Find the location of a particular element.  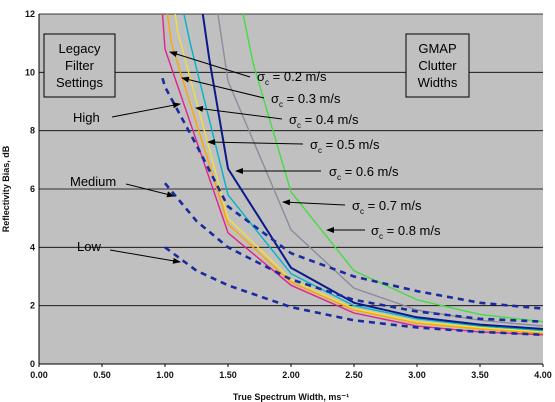

y-axis-ticks: 0 2 4 6 8 10 12 is located at coordinates (30, 189).